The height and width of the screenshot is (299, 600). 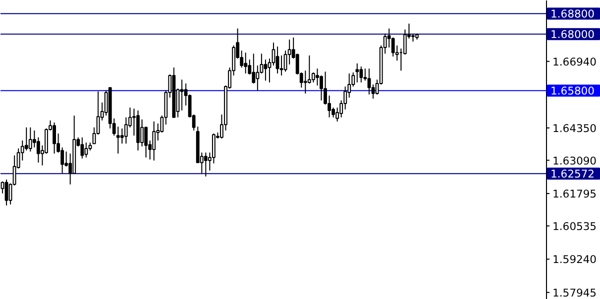 What do you see at coordinates (574, 292) in the screenshot?
I see `y-tick-label: 1.57945` at bounding box center [574, 292].